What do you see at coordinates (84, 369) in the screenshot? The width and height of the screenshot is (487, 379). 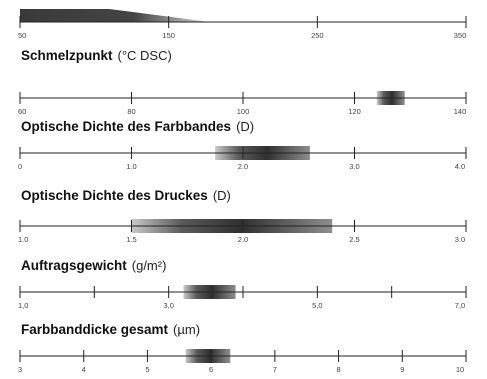 I see `tick-label: 4` at bounding box center [84, 369].